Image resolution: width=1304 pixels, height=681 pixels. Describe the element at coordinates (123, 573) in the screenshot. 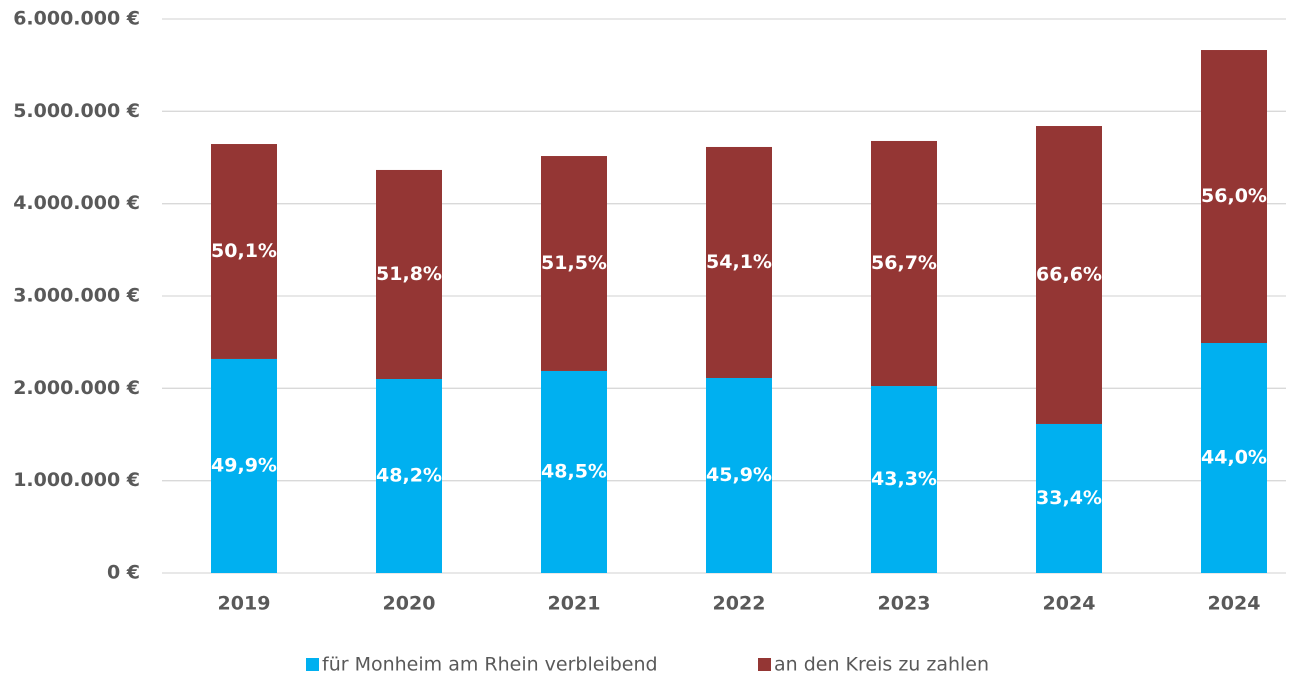

I see `y-tick-label: 0 €` at that location.